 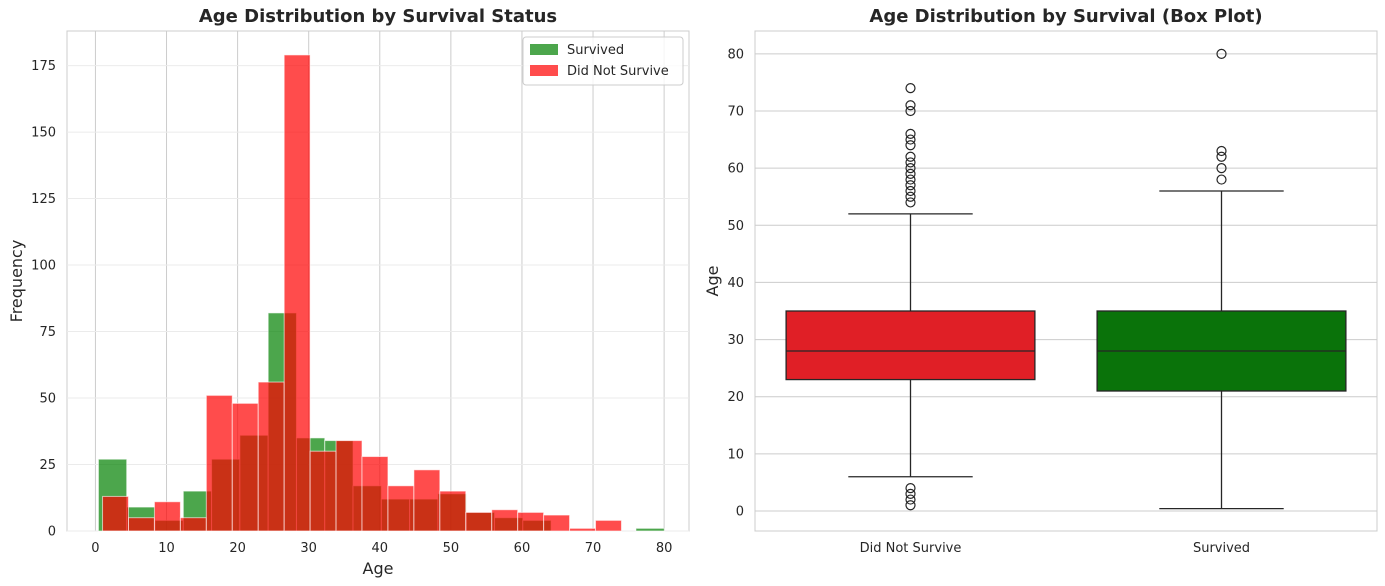 I want to click on histogram-y-tick-100: 100, so click(x=43, y=266).